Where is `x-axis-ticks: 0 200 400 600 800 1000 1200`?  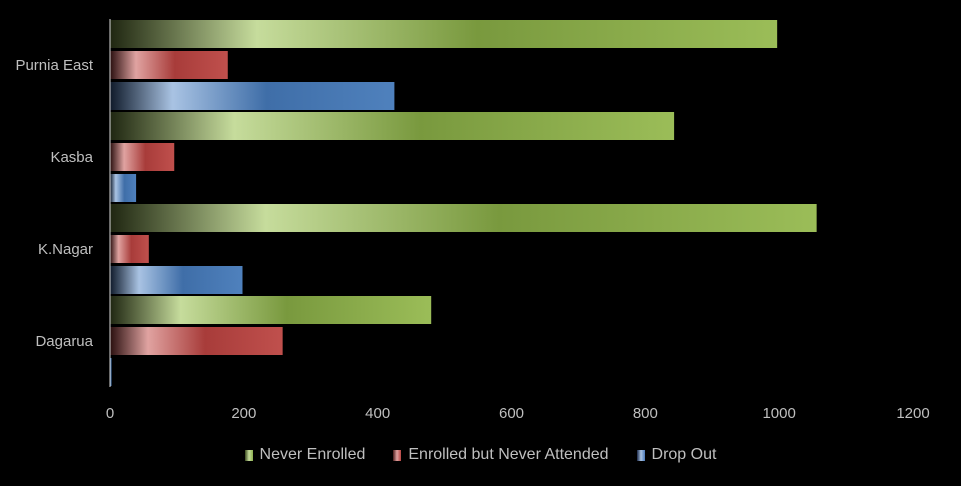 x-axis-ticks: 0 200 400 600 800 1000 1200 is located at coordinates (518, 413).